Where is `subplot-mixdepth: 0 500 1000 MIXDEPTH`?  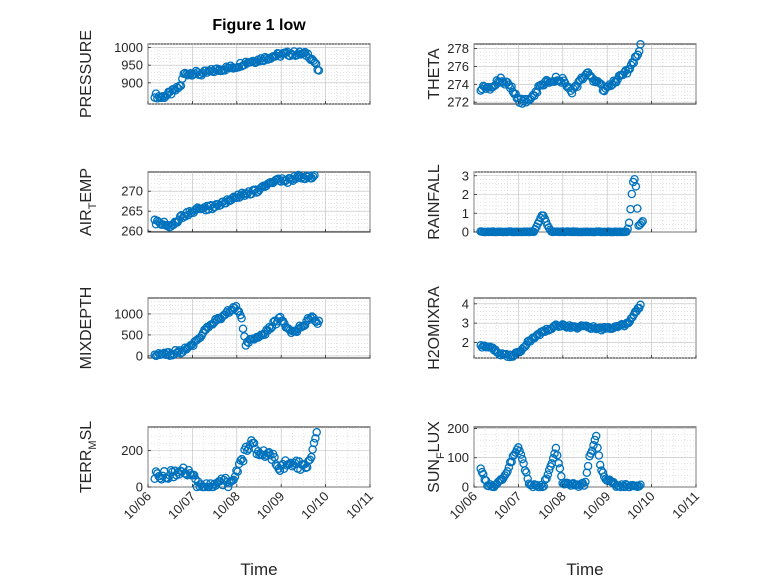 subplot-mixdepth: 0 500 1000 MIXDEPTH is located at coordinates (224, 328).